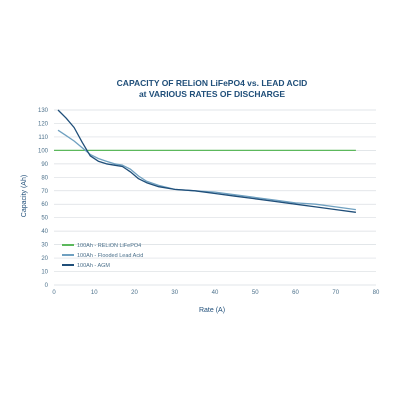 This screenshot has height=400, width=400. What do you see at coordinates (44, 232) in the screenshot?
I see `y-tick-label: 40` at bounding box center [44, 232].